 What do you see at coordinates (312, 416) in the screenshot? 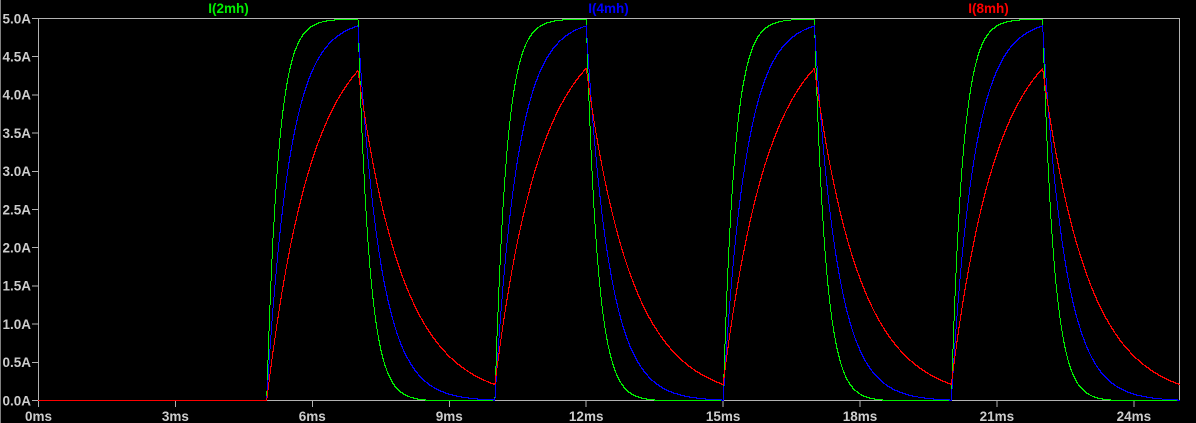
I see `svg-text: 6ms` at bounding box center [312, 416].